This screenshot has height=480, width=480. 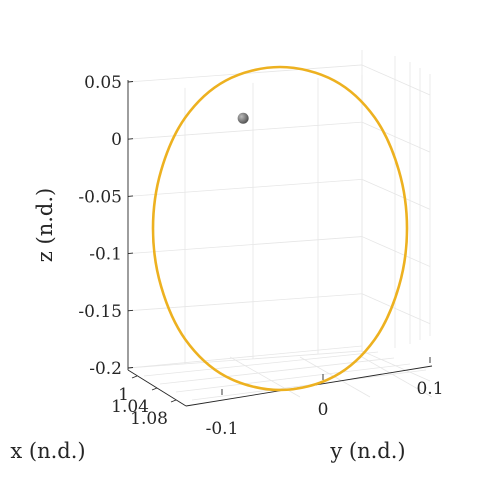 What do you see at coordinates (130, 407) in the screenshot?
I see `x-tick-label: 1.04` at bounding box center [130, 407].